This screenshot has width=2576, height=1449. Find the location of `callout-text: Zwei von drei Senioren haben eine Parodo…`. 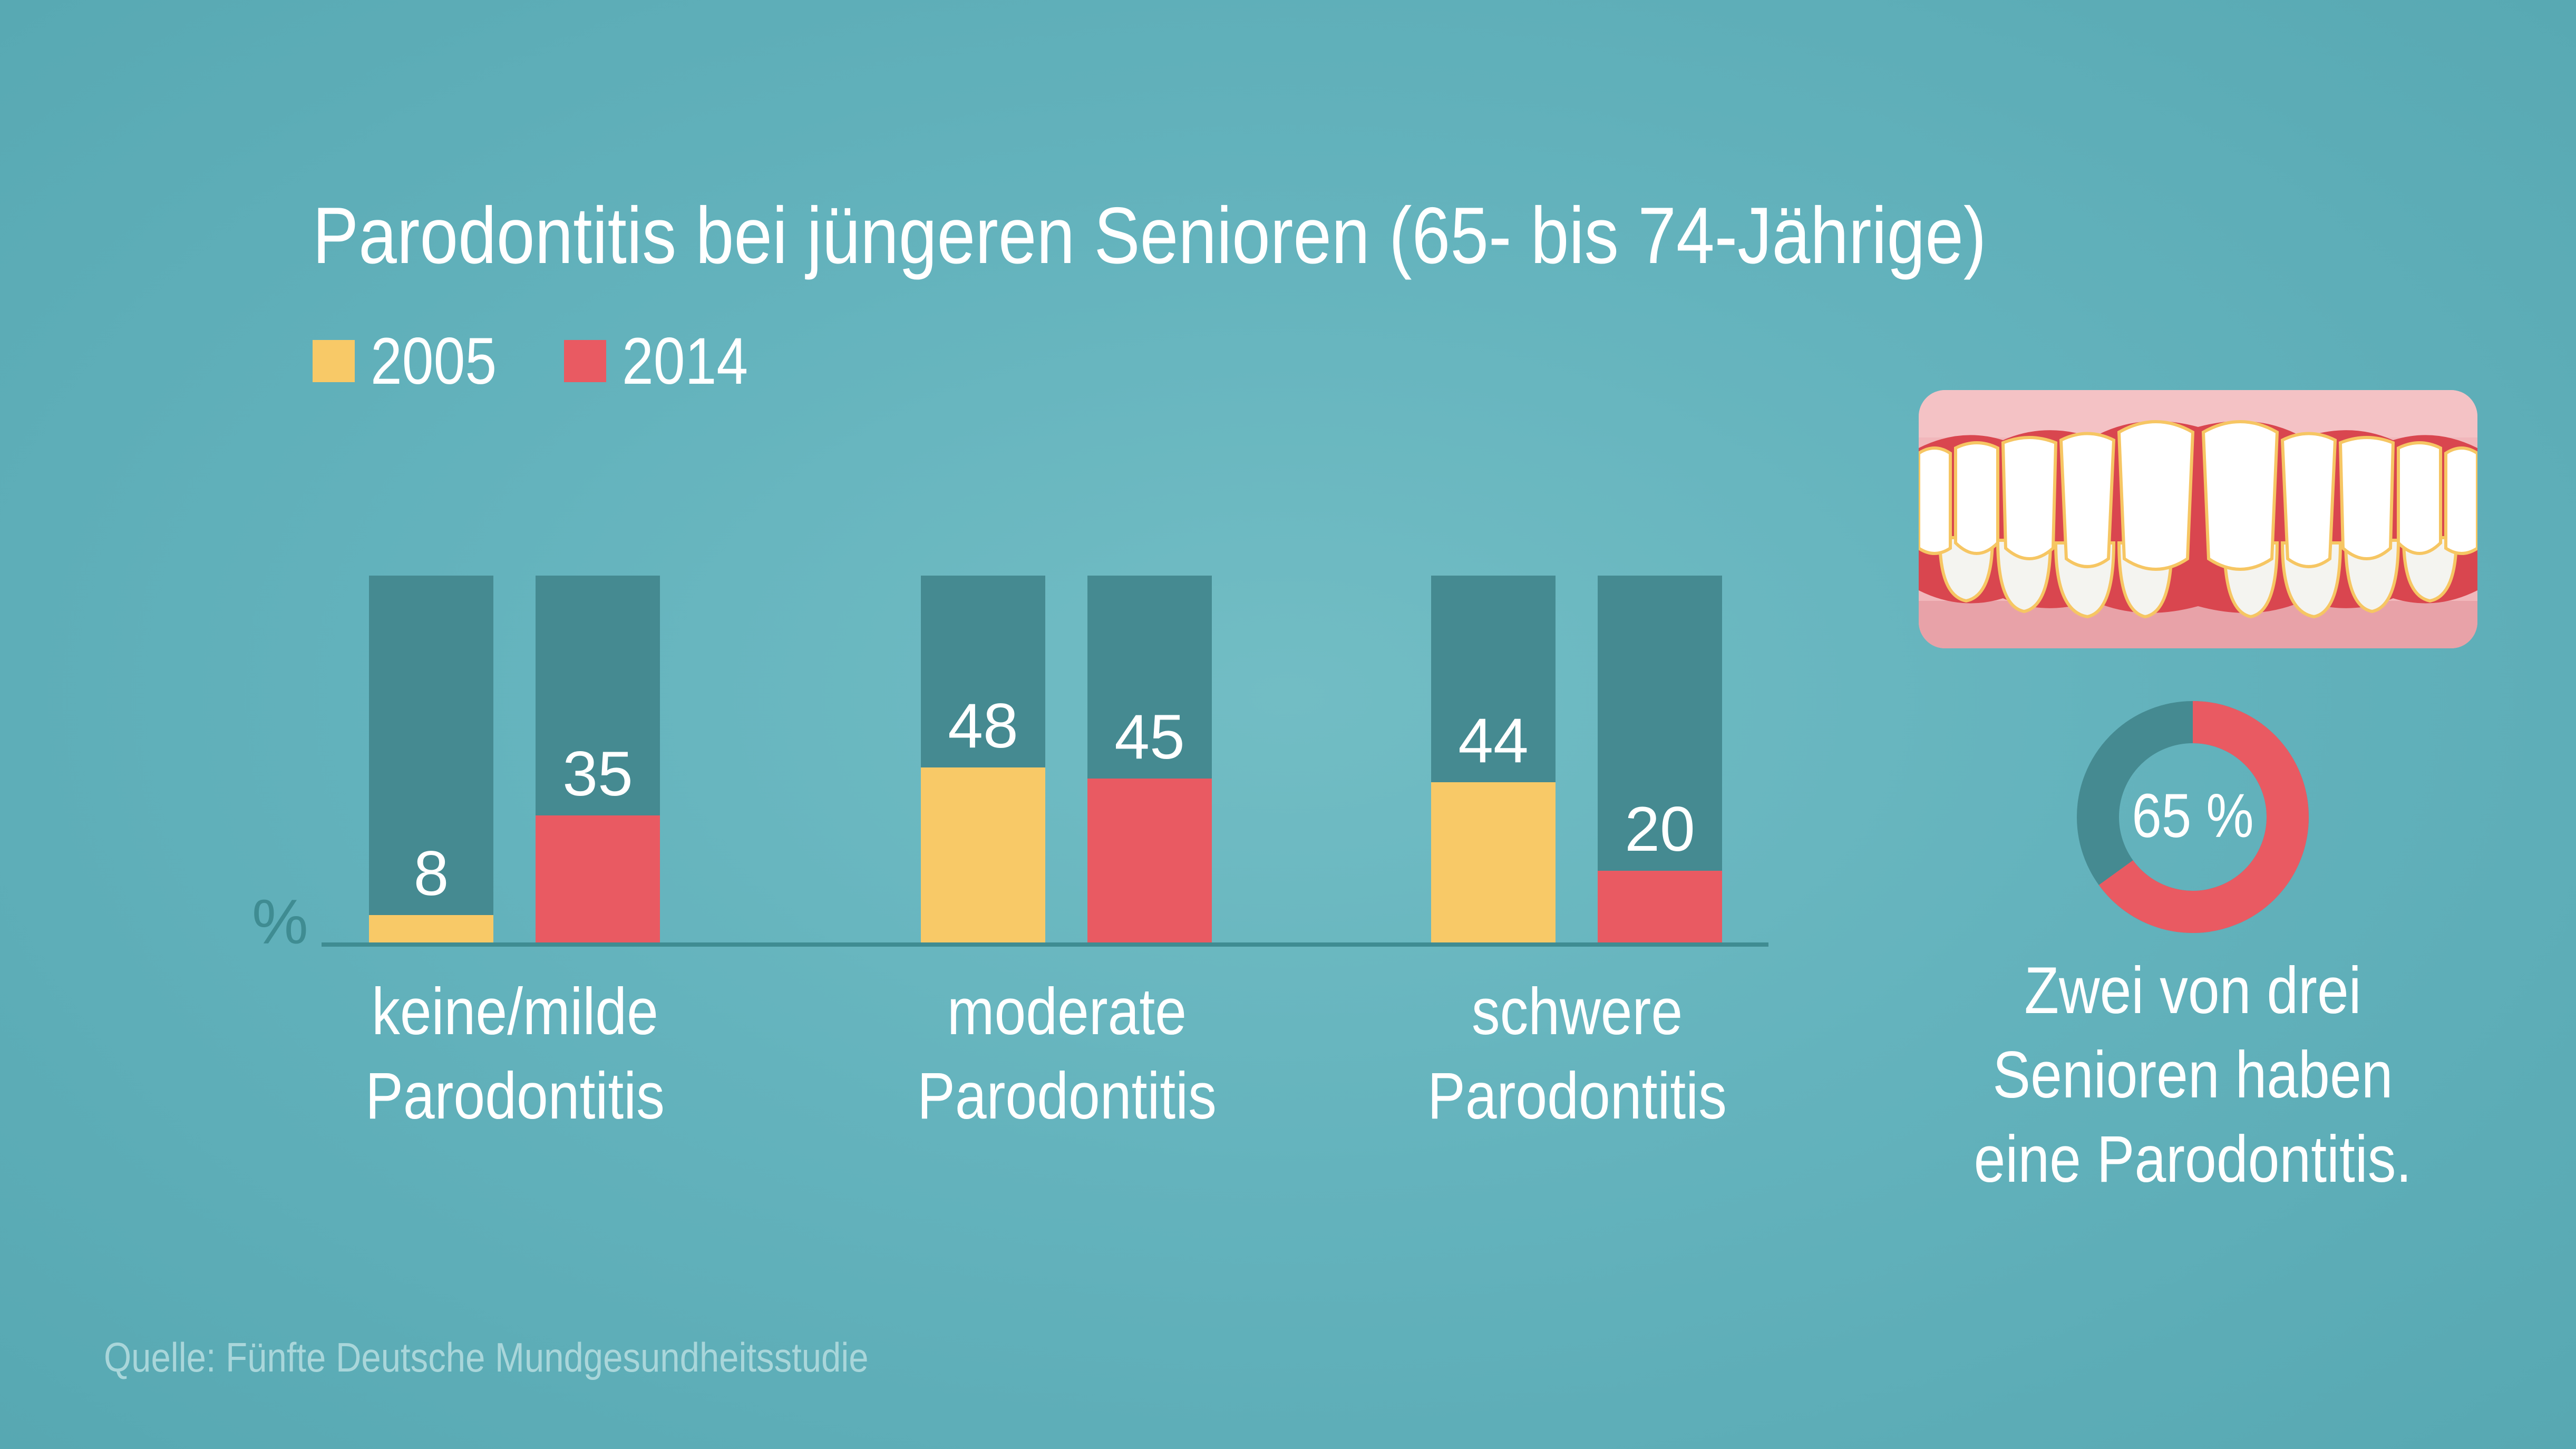

callout-text: Zwei von drei Senioren haben eine Parodo… is located at coordinates (2193, 1075).